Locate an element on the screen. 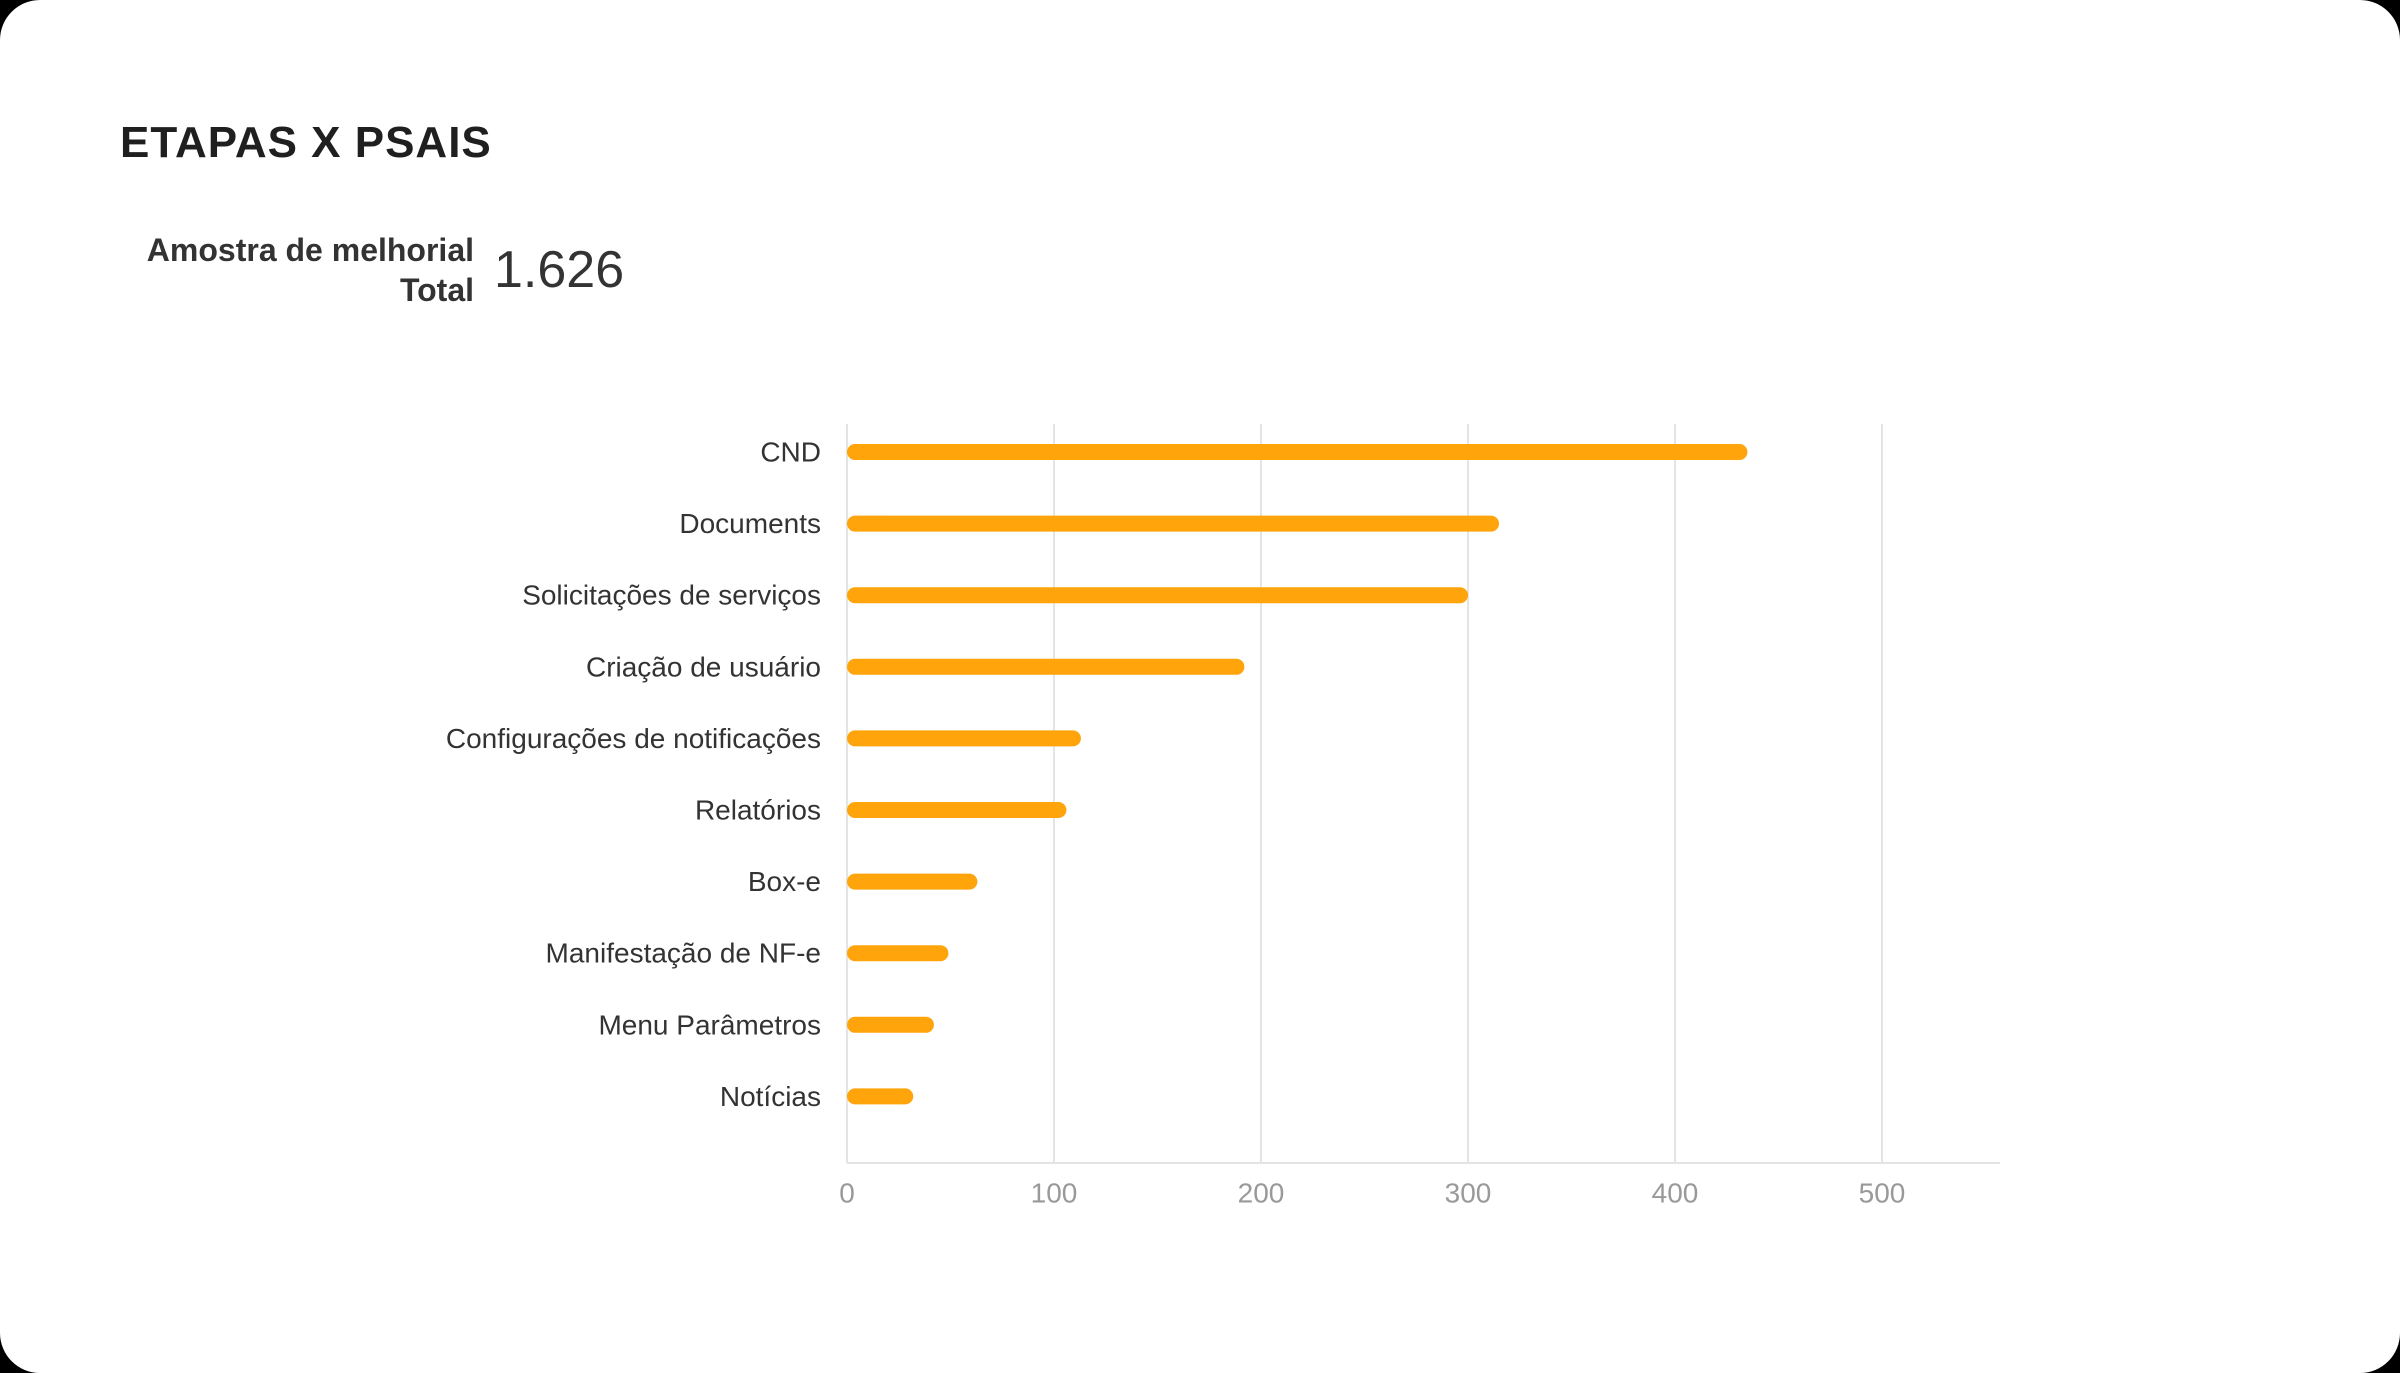 The width and height of the screenshot is (2400, 1373). chart-title: ETAPAS X PSAIS is located at coordinates (306, 142).